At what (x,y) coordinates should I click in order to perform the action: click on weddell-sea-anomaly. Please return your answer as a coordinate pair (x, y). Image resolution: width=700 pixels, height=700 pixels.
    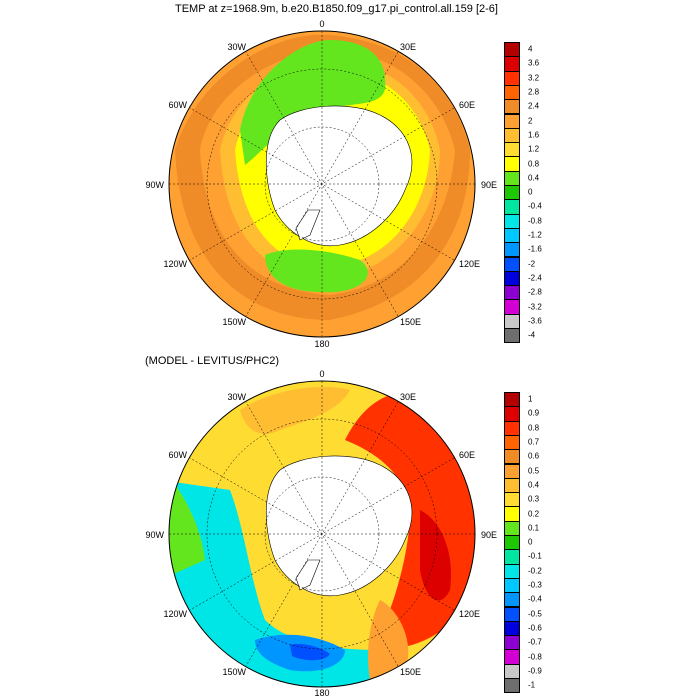
    Looking at the image, I should click on (295, 410).